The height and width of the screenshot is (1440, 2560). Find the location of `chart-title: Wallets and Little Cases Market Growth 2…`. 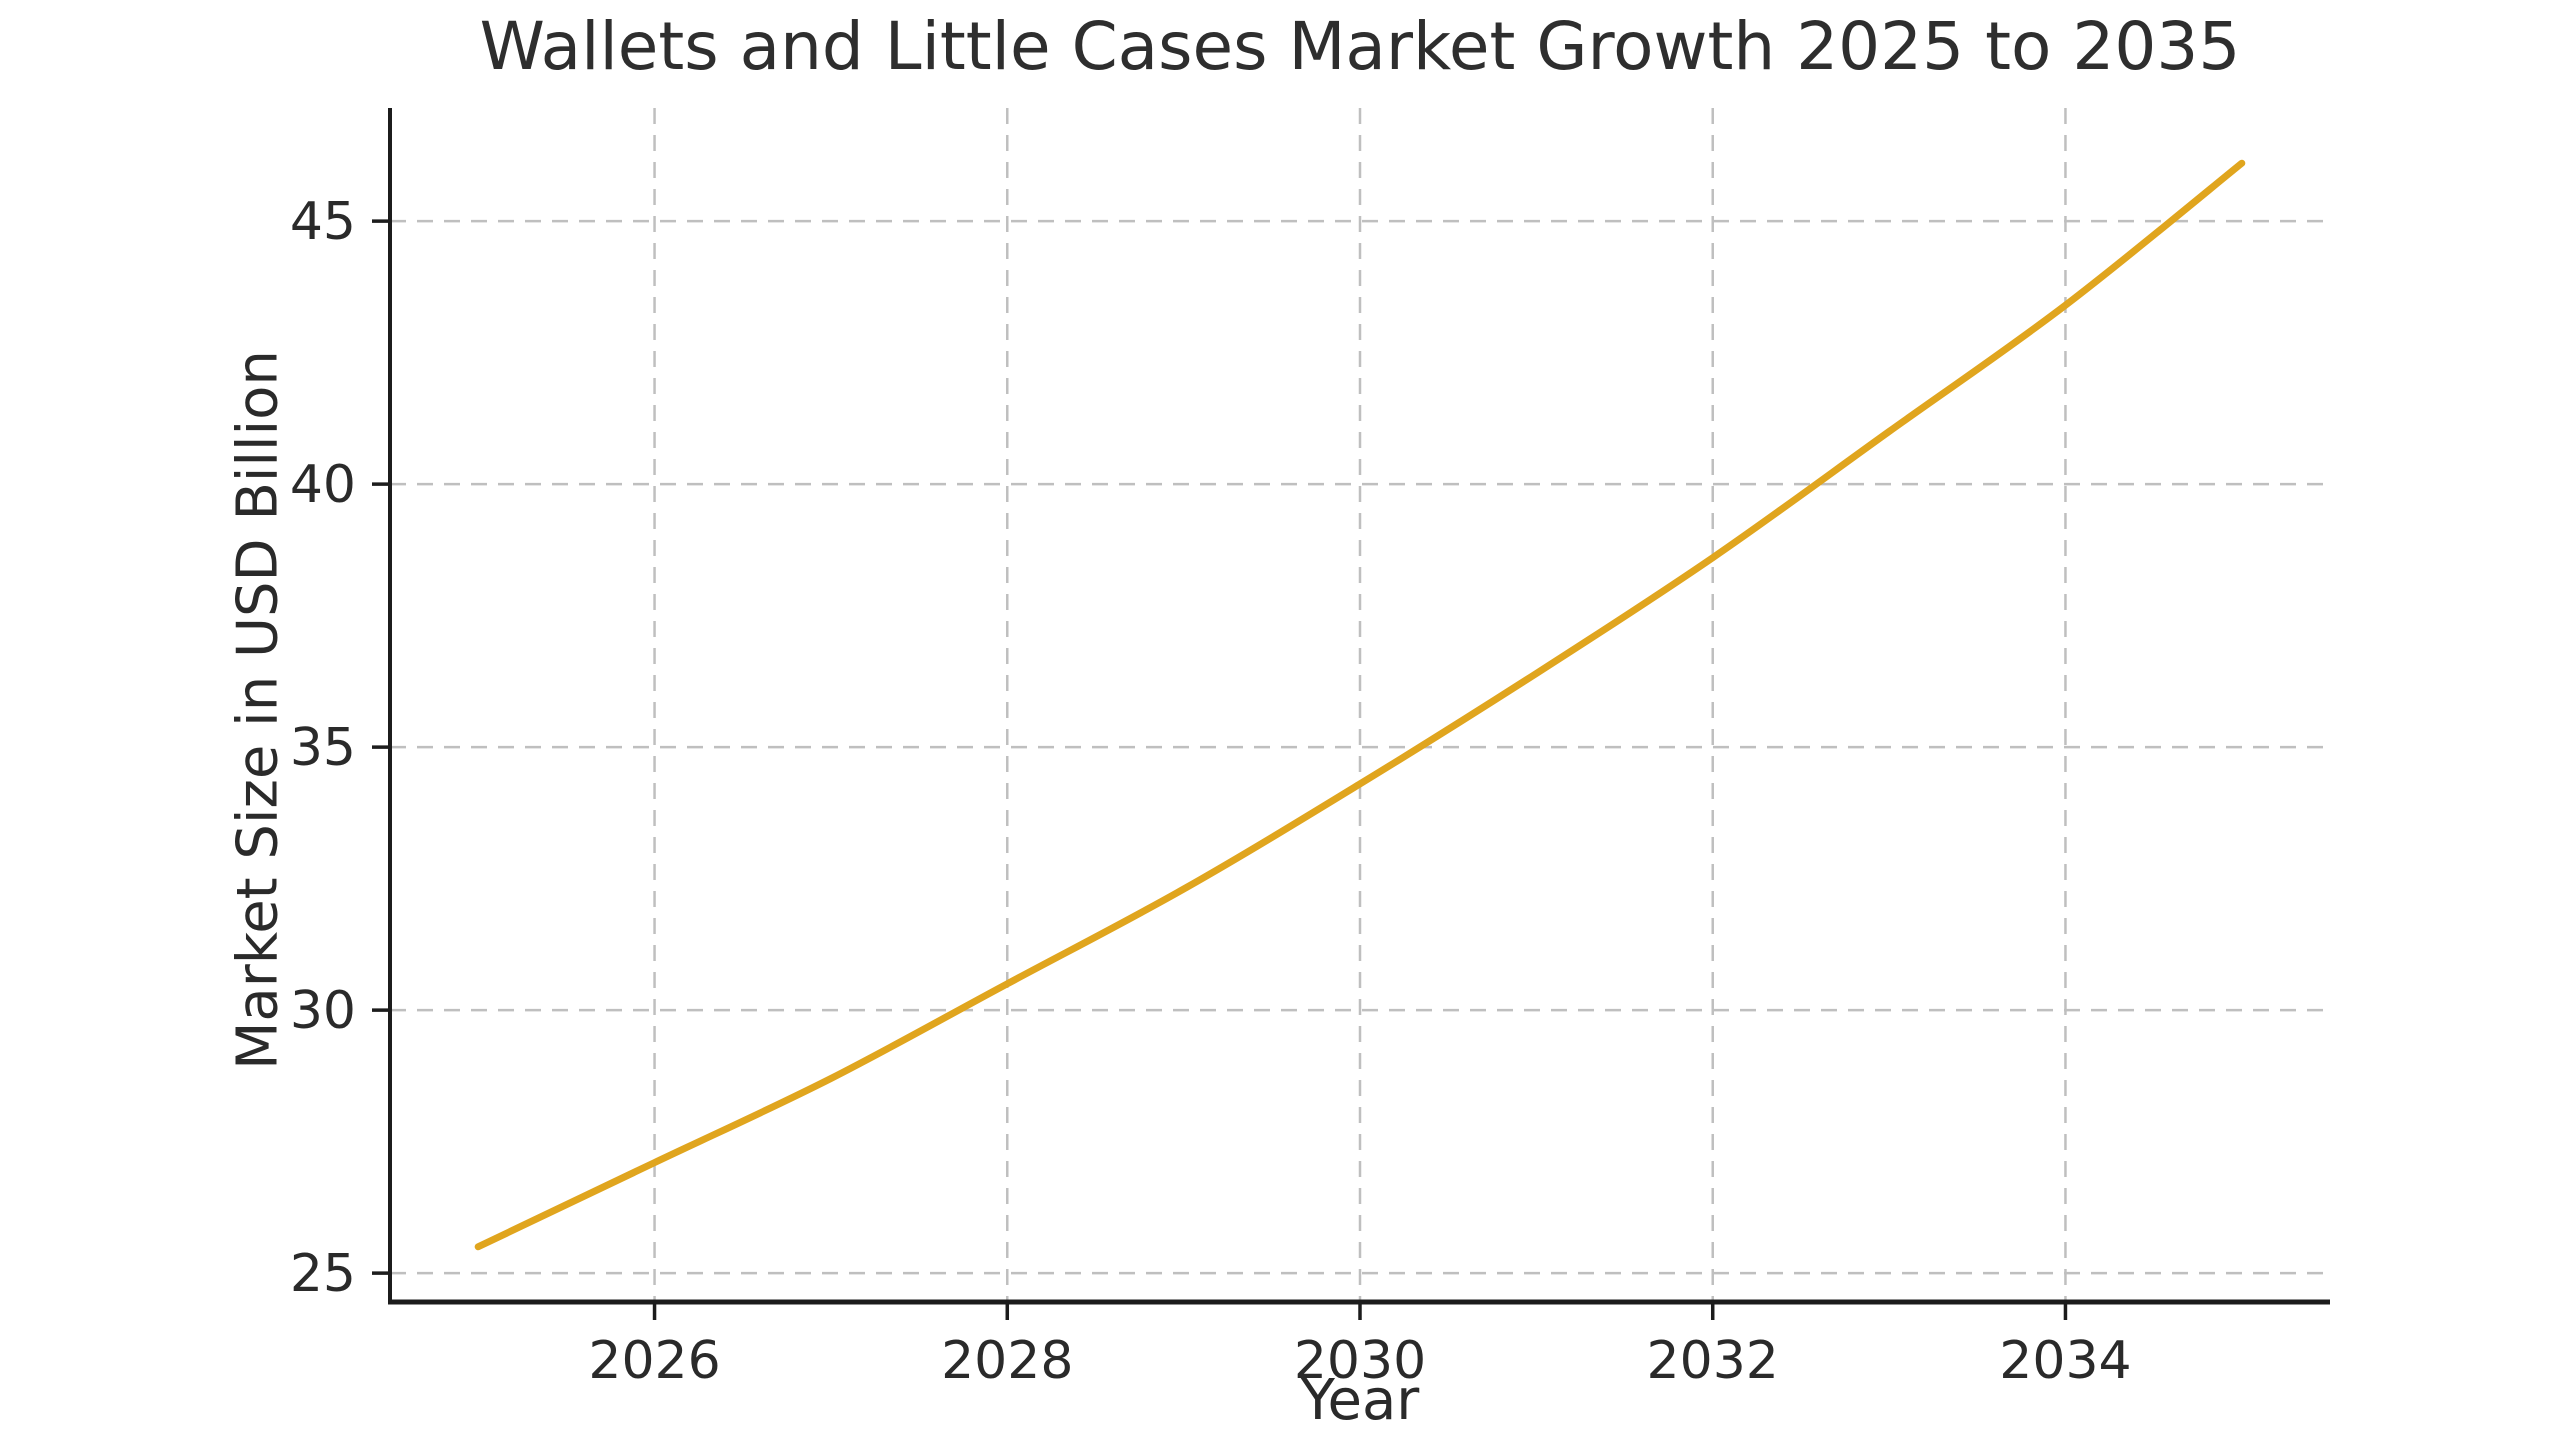

chart-title: Wallets and Little Cases Market Growth 2… is located at coordinates (1360, 46).